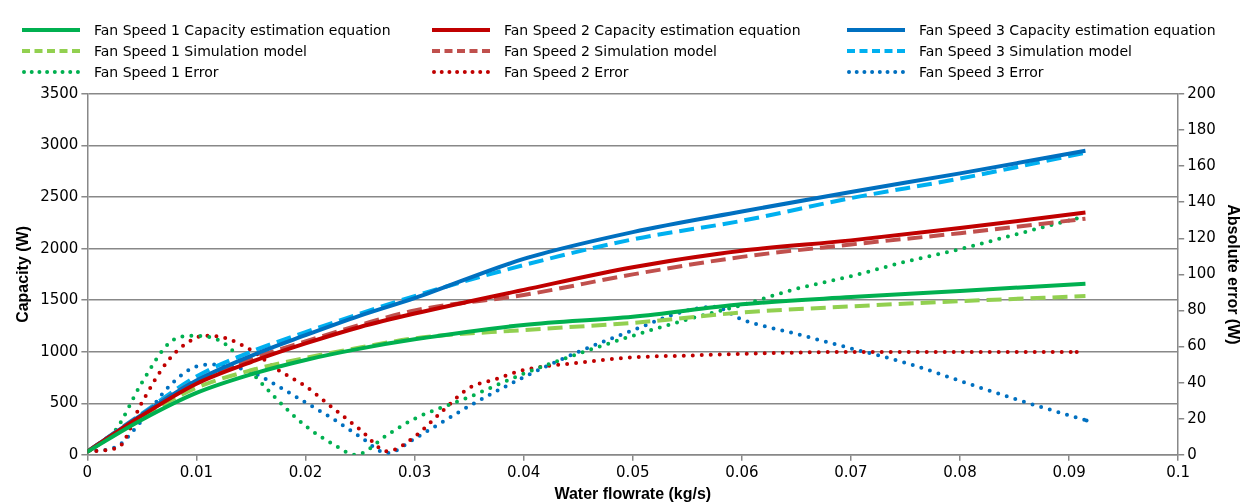 Image resolution: width=1250 pixels, height=504 pixels. Describe the element at coordinates (59, 299) in the screenshot. I see `y-tick-label: 1500` at that location.